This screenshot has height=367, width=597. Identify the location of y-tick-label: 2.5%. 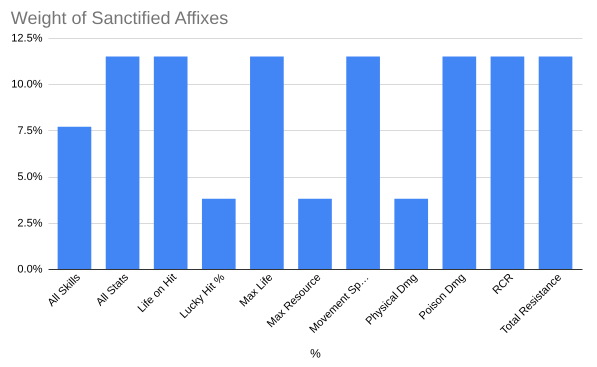
(30, 223).